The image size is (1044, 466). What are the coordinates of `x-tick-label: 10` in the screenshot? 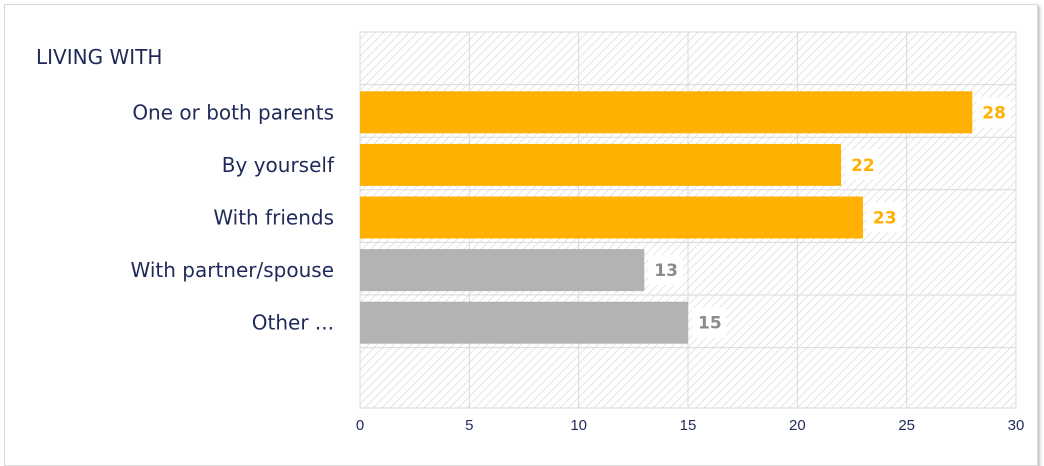 It's located at (578, 425).